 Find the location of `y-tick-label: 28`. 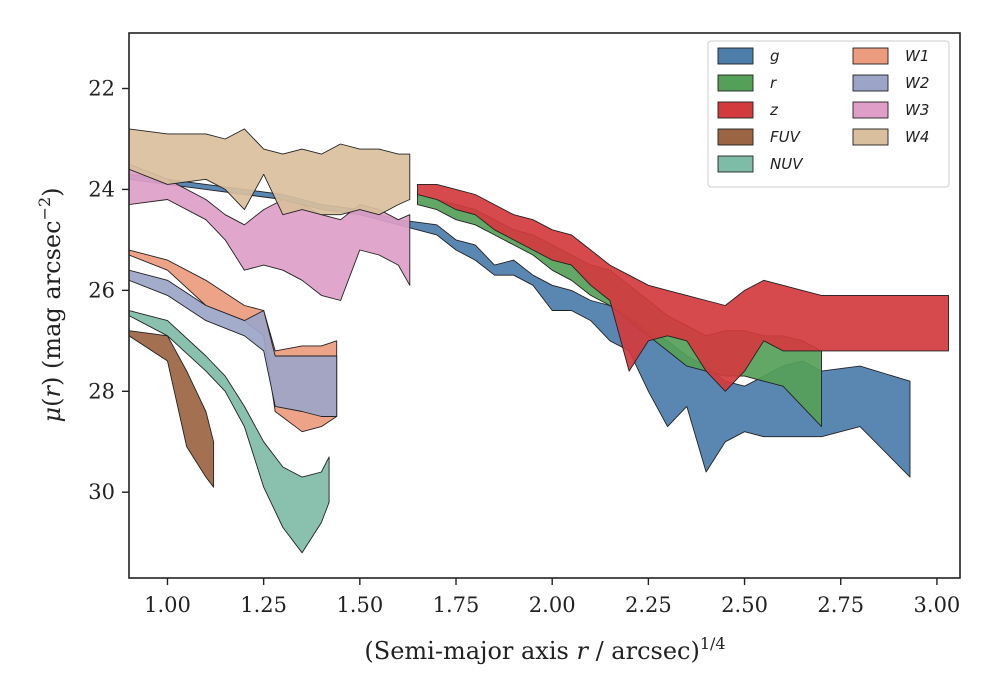

y-tick-label: 28 is located at coordinates (101, 391).